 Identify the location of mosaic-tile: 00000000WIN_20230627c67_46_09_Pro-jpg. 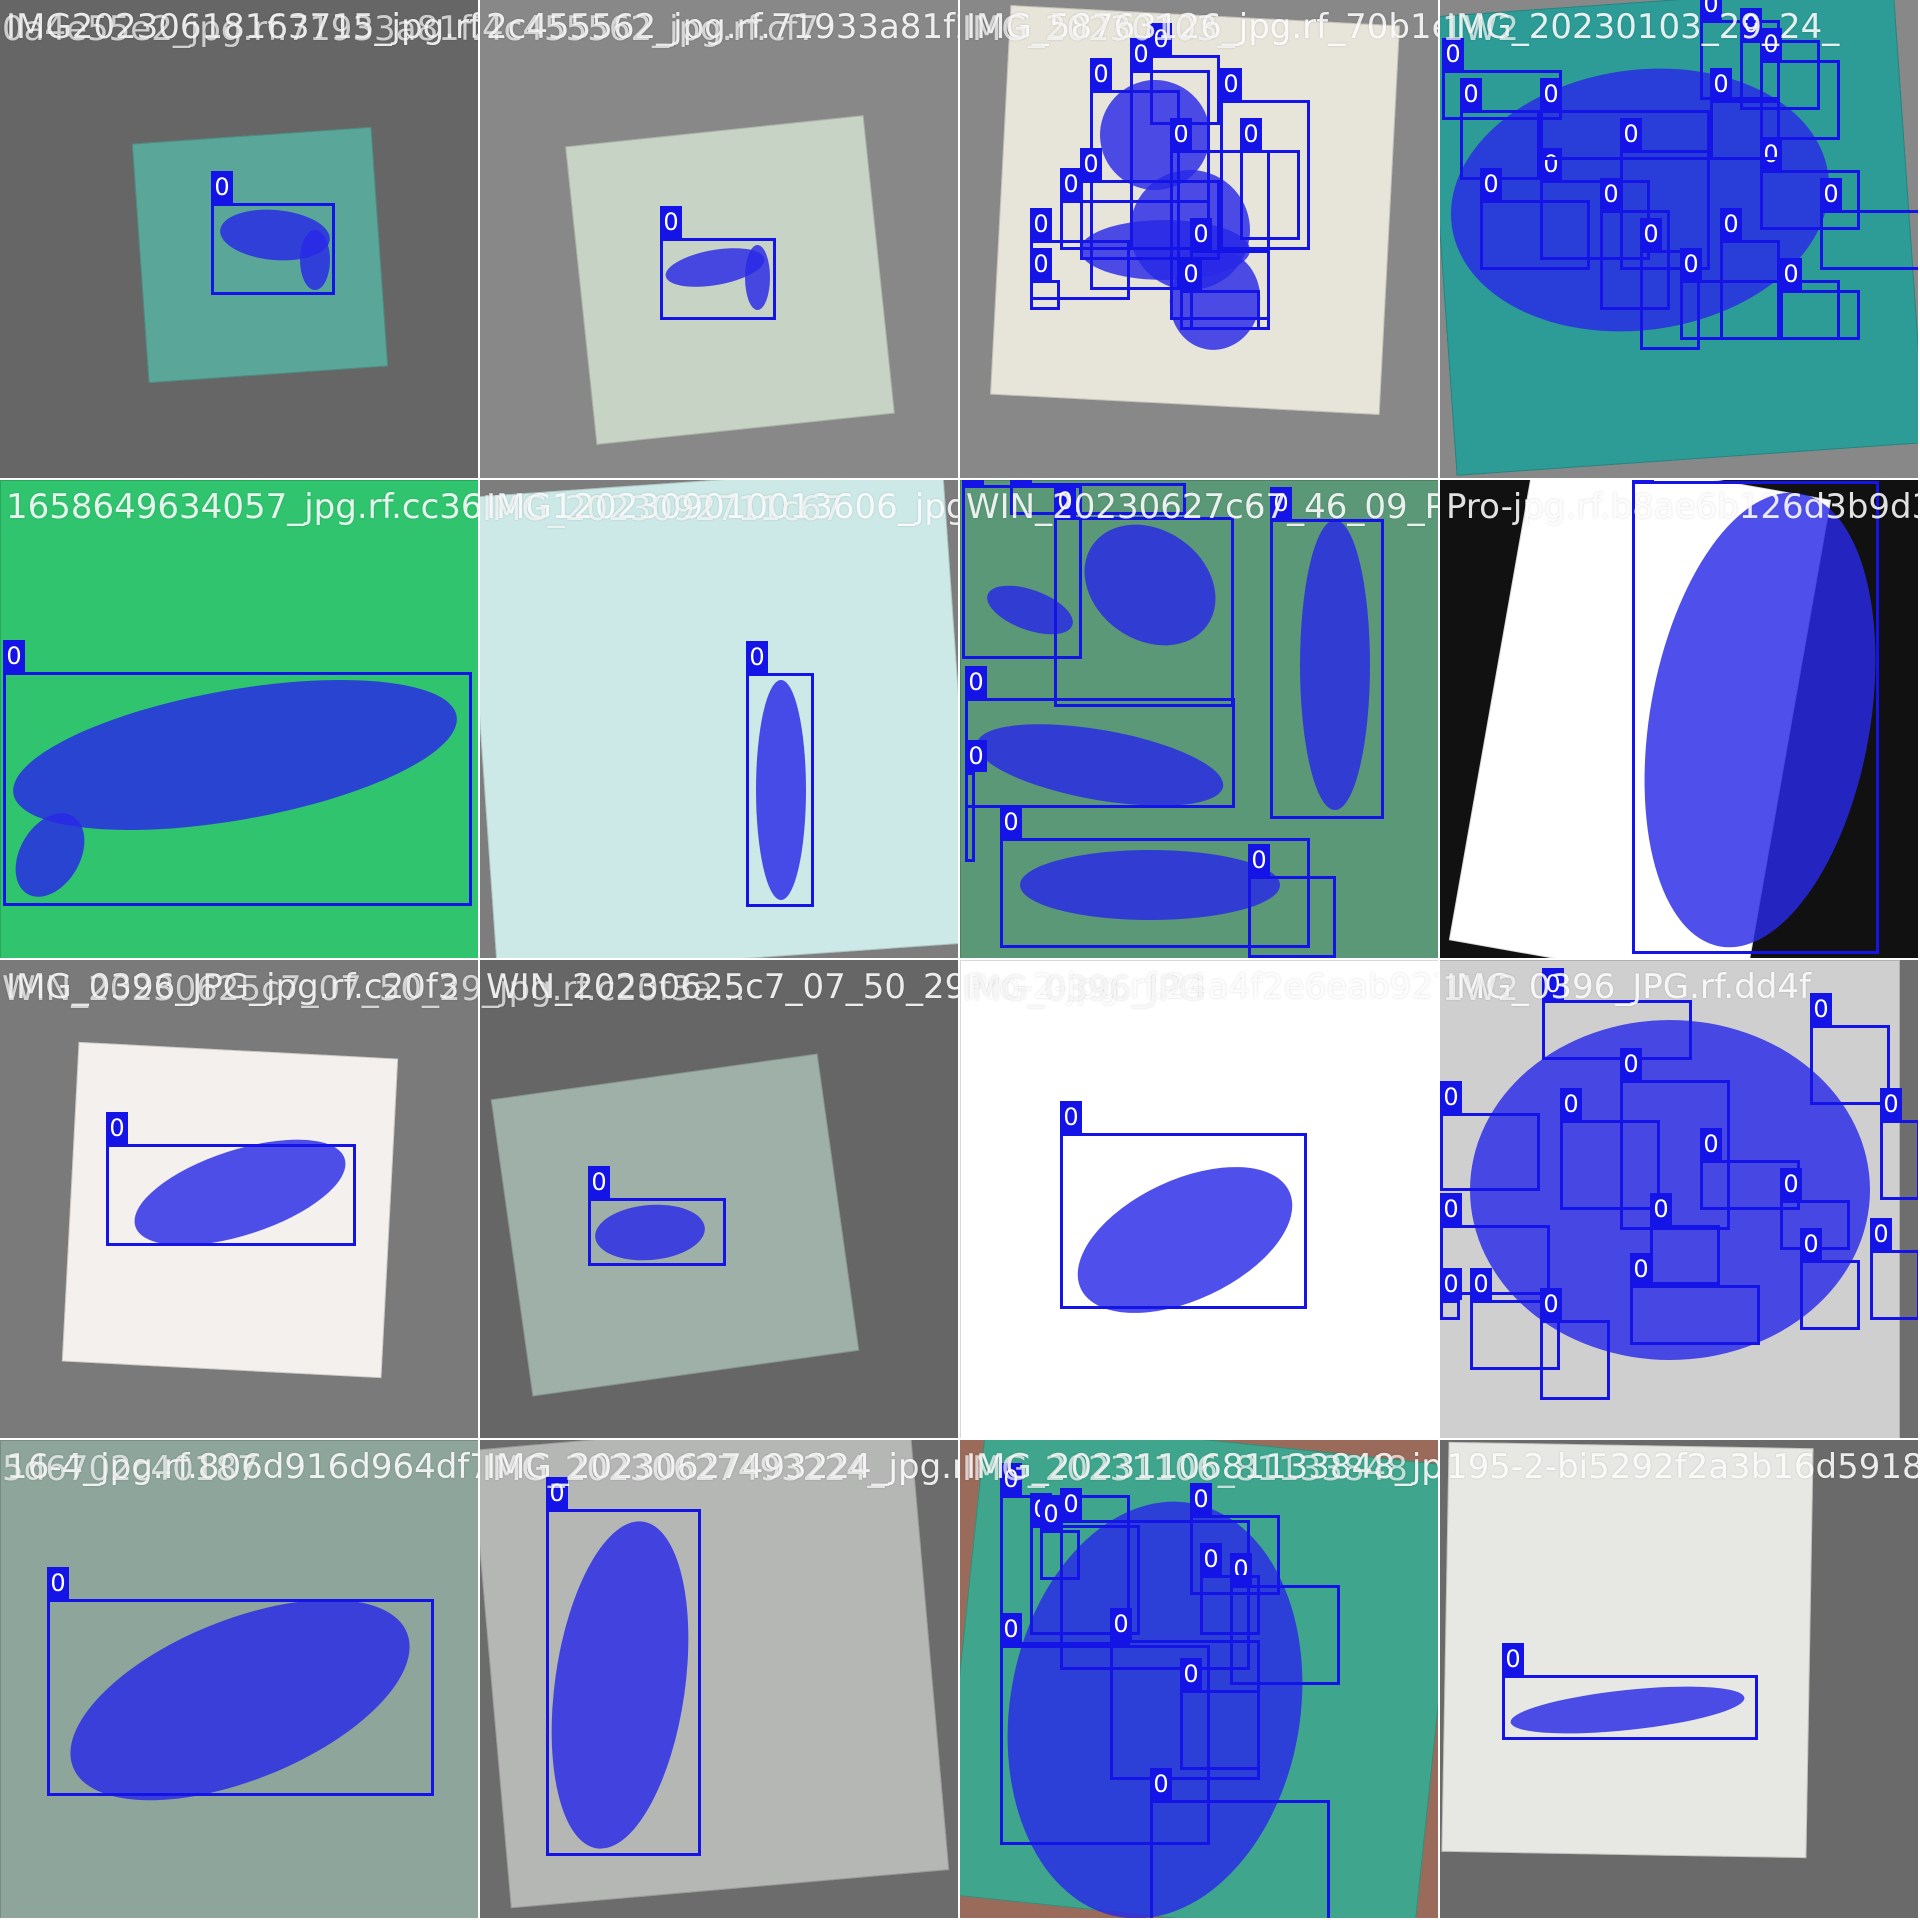
(1199, 719).